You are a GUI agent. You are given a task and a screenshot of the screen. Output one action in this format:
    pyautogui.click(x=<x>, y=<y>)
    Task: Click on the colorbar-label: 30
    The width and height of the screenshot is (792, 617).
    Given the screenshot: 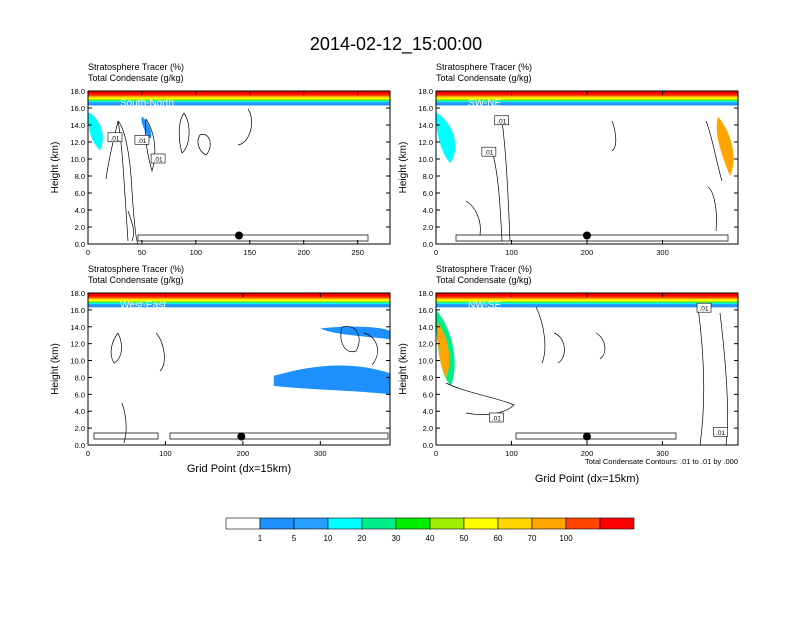 What is the action you would take?
    pyautogui.click(x=396, y=538)
    